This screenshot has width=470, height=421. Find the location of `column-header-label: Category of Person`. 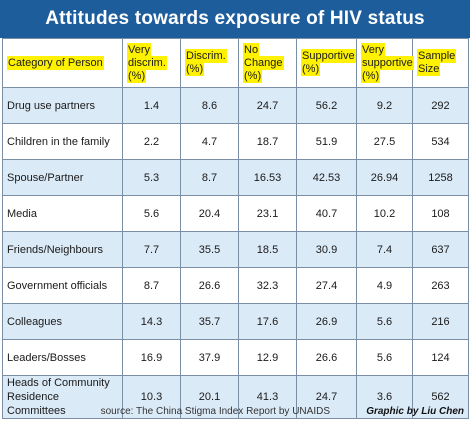

column-header-label: Category of Person is located at coordinates (55, 62).